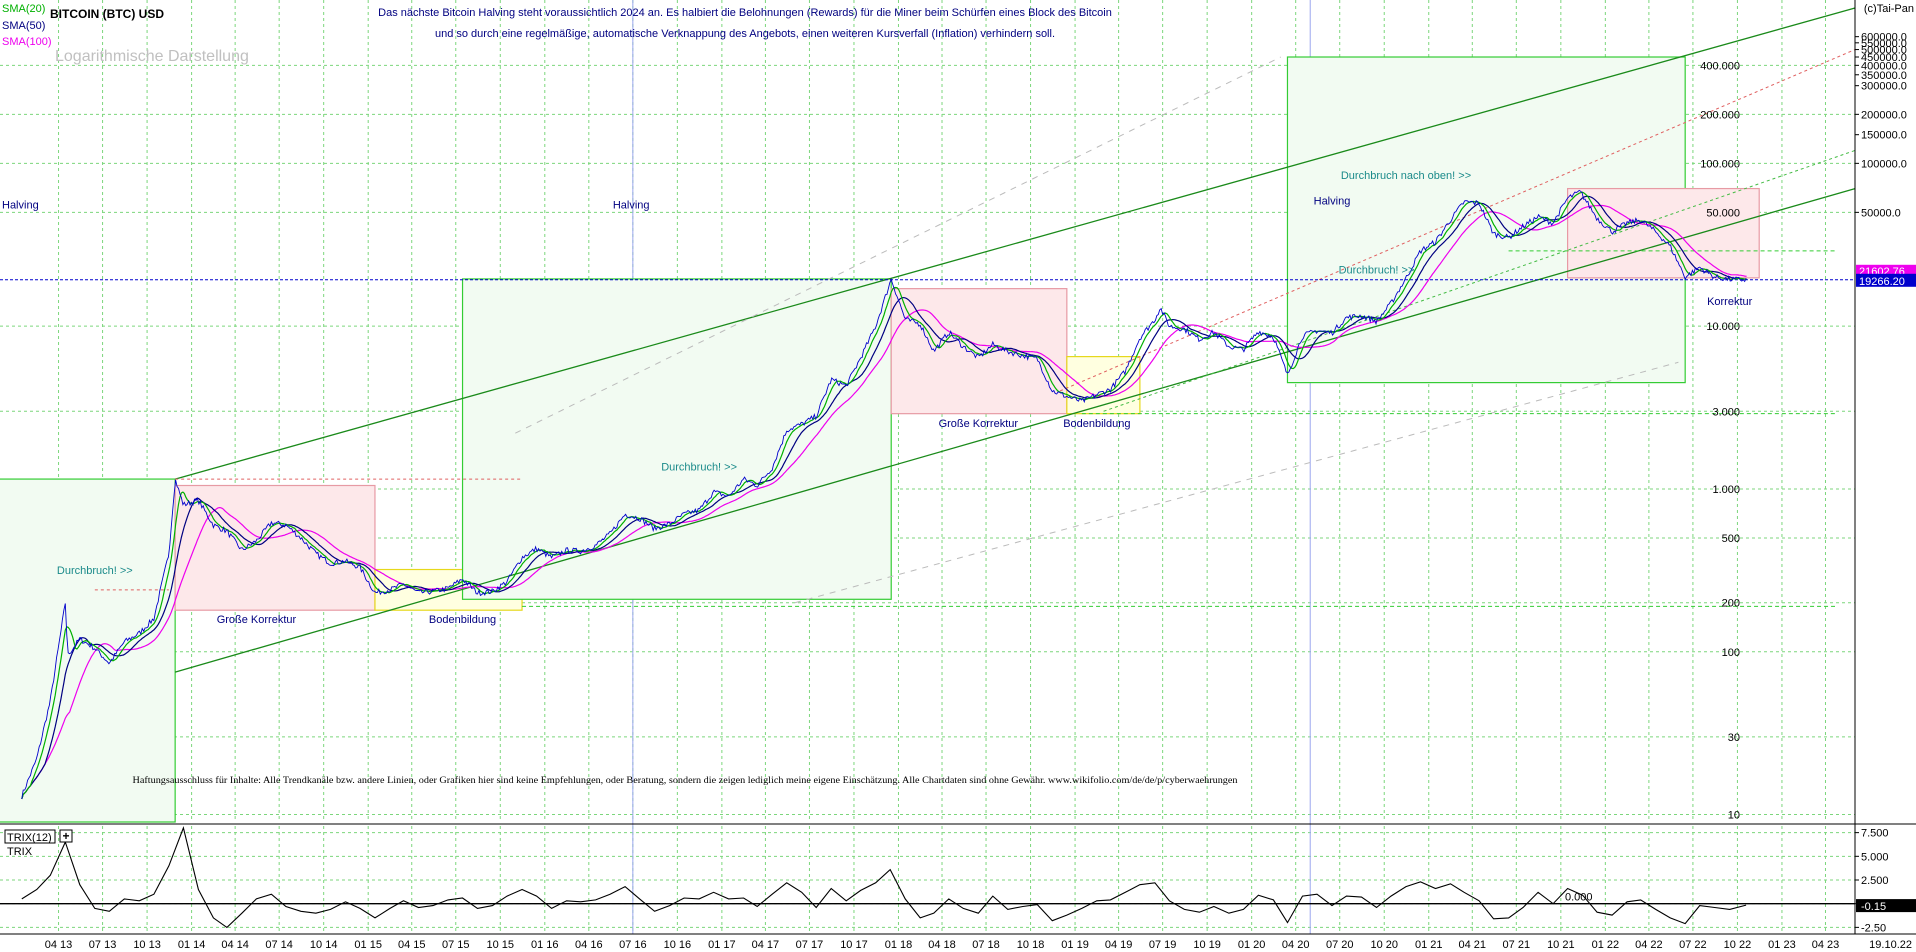  Describe the element at coordinates (1296, 945) in the screenshot. I see `x-tick-label: 04 20` at that location.